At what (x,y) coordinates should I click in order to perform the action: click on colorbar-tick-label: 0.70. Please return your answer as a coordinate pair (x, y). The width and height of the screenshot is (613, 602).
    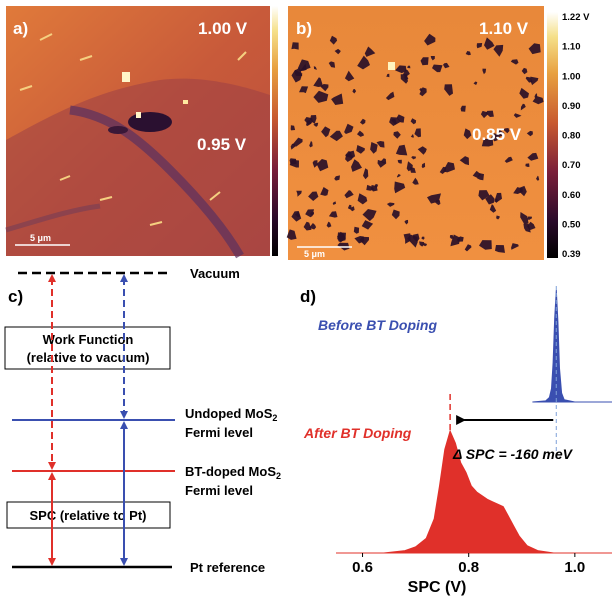
    Looking at the image, I should click on (571, 165).